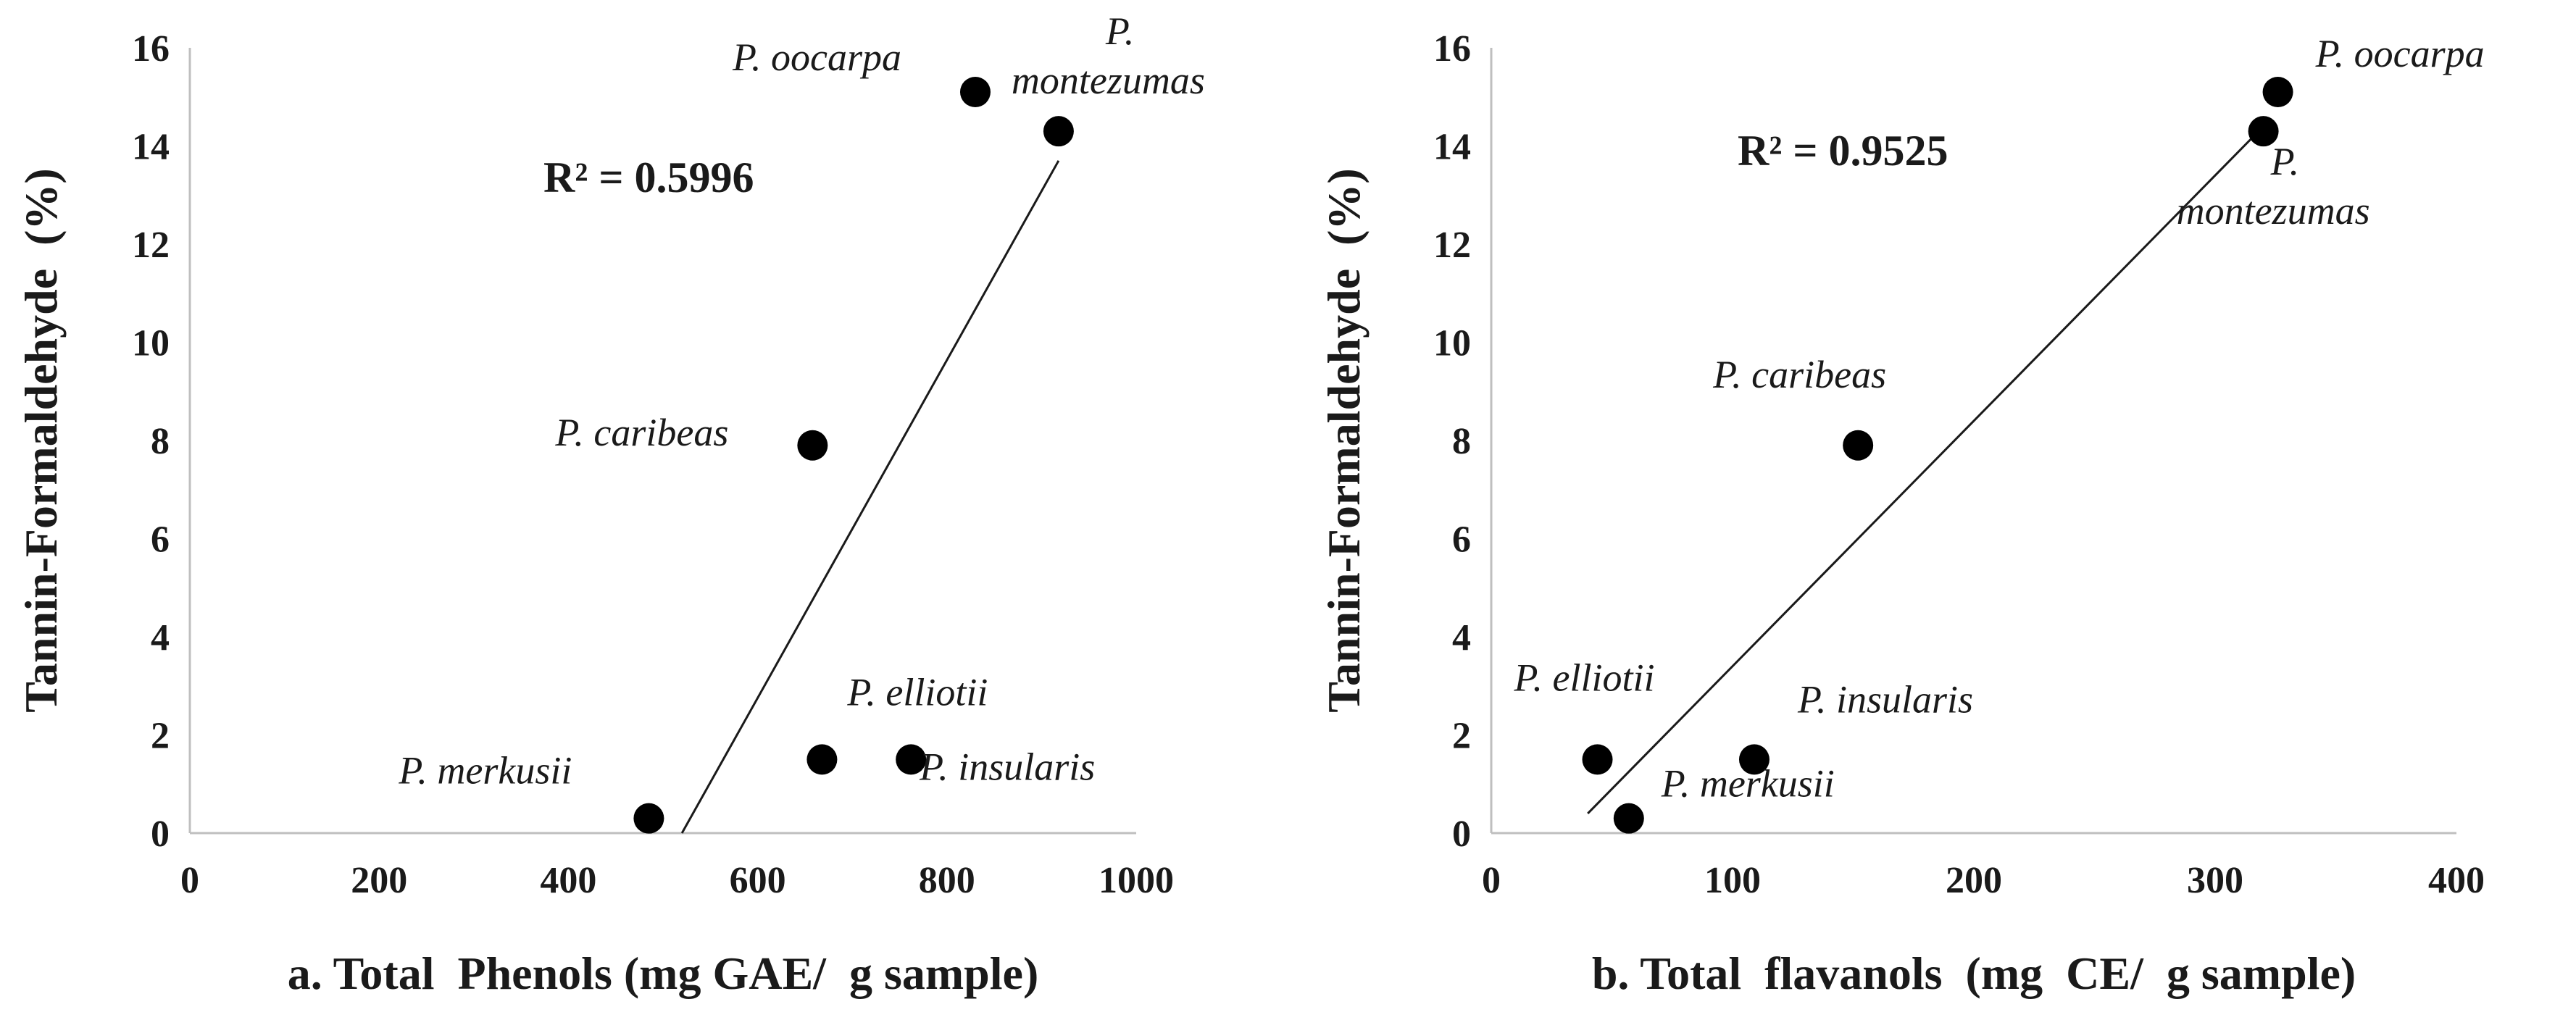 This screenshot has width=2576, height=1020. Describe the element at coordinates (663, 973) in the screenshot. I see `x-axis-title: a. Total Phenols (mg GAE/ g sample)` at that location.